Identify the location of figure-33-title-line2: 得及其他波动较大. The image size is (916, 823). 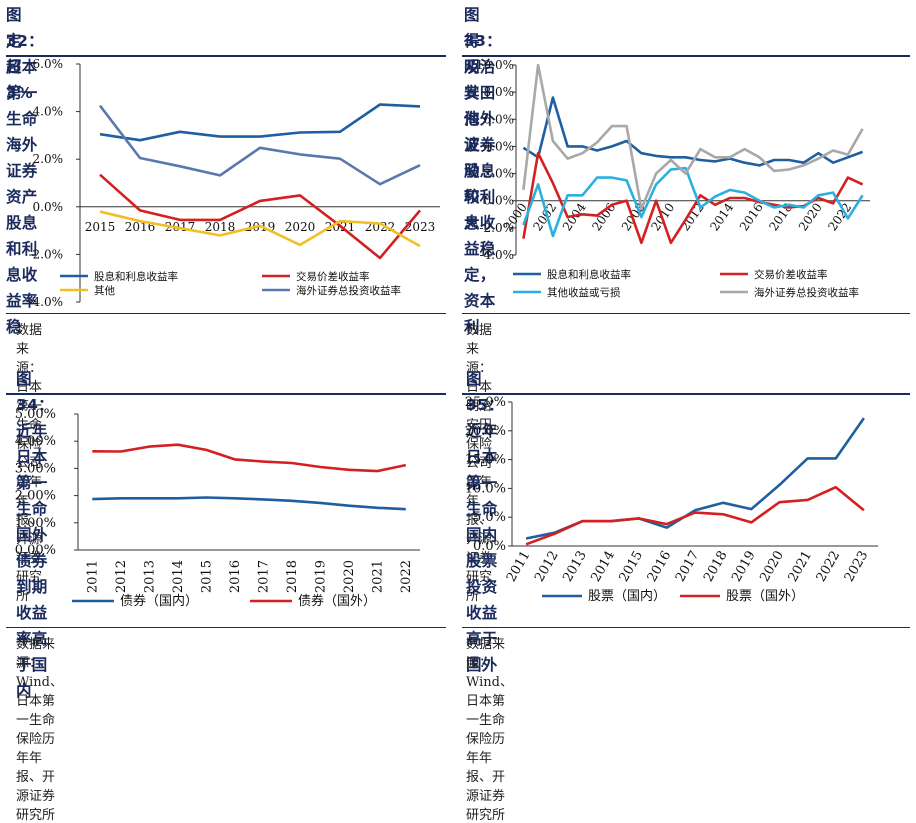
(472, 132).